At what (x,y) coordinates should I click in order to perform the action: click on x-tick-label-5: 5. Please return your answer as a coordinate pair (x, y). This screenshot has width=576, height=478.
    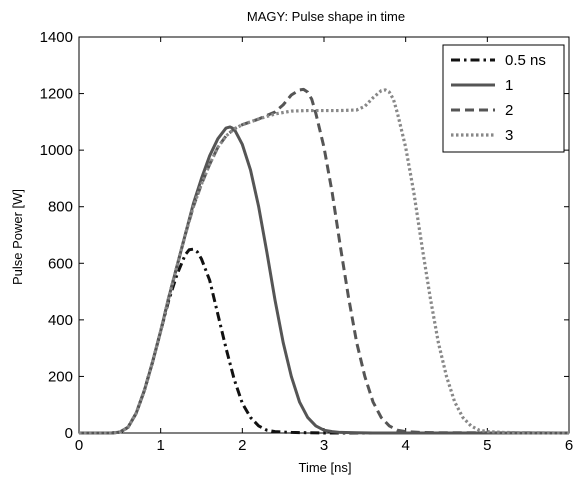
    Looking at the image, I should click on (487, 445).